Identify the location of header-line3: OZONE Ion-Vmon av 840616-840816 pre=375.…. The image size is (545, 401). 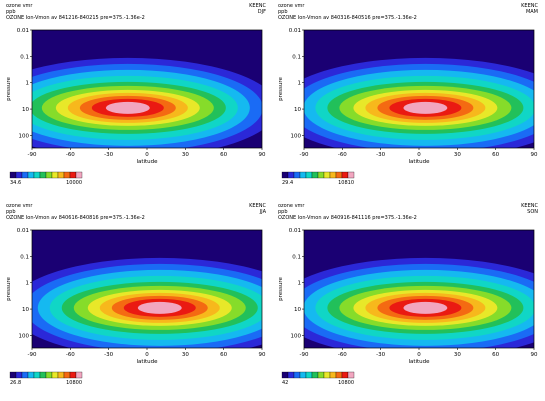
(75, 218).